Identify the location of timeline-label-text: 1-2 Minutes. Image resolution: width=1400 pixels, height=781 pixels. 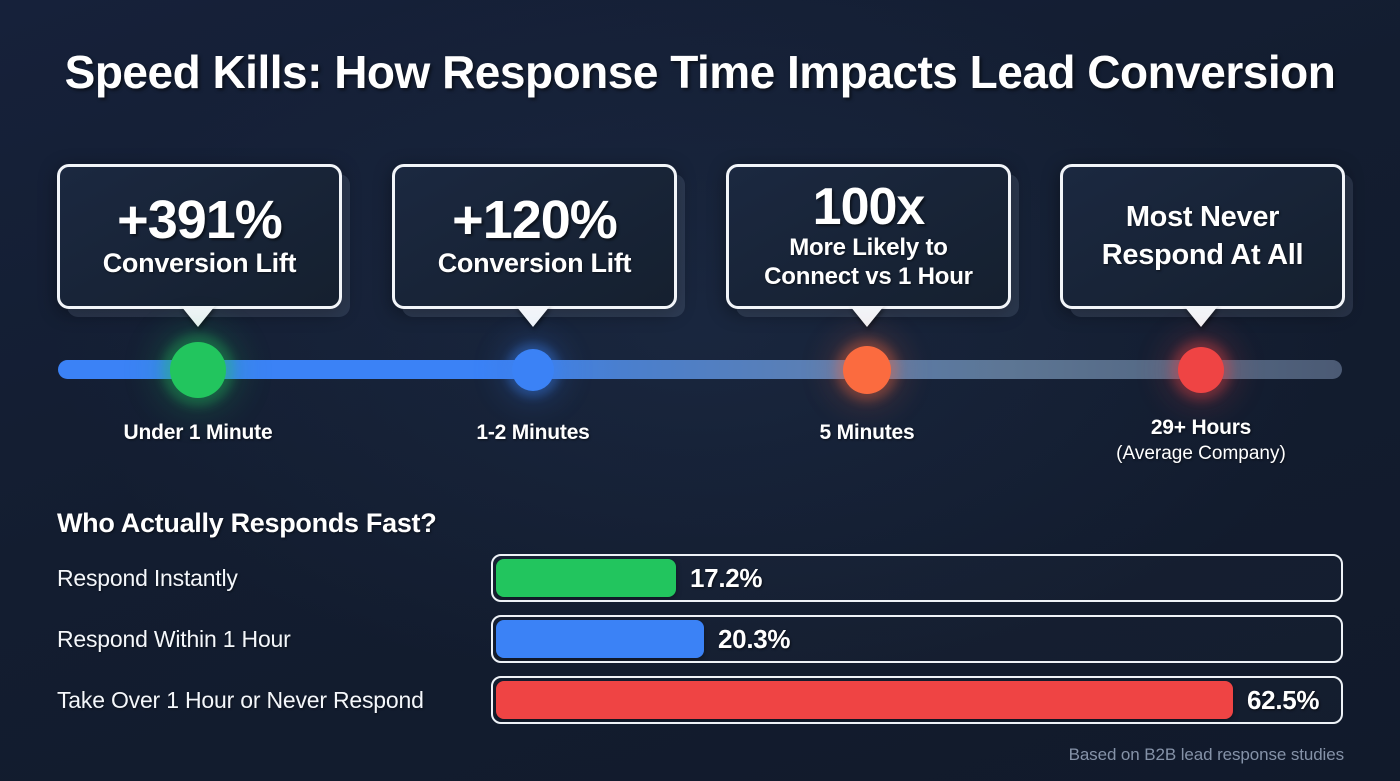
(533, 432).